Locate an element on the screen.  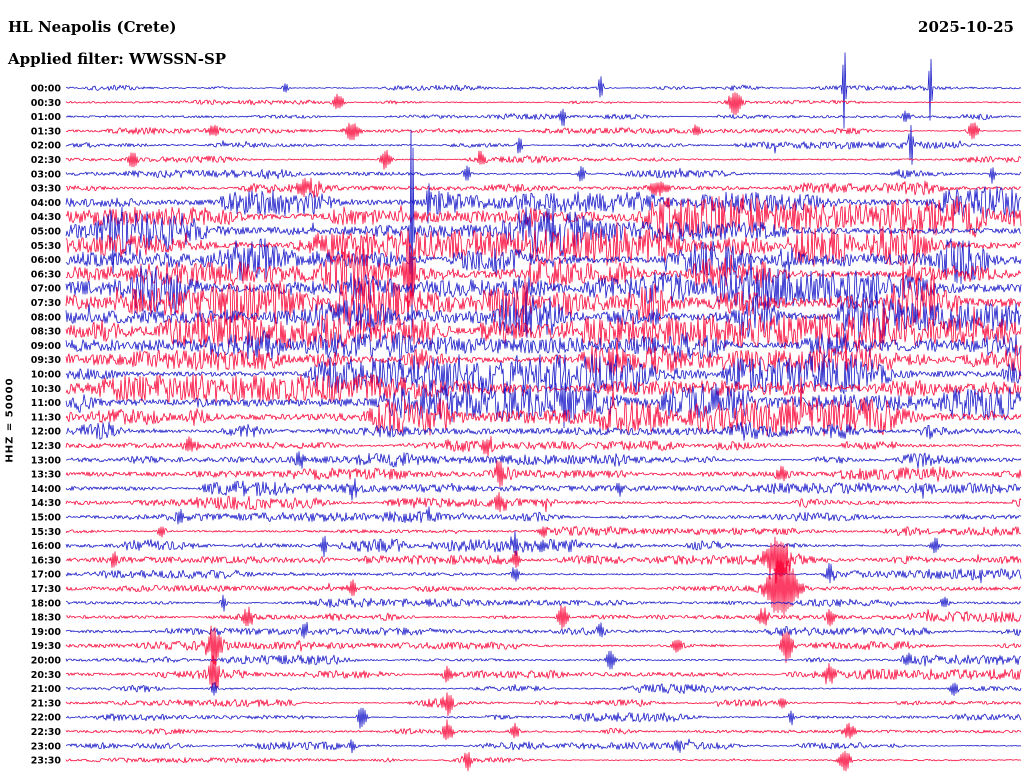
time-label-1630: 16:30 is located at coordinates (46, 560).